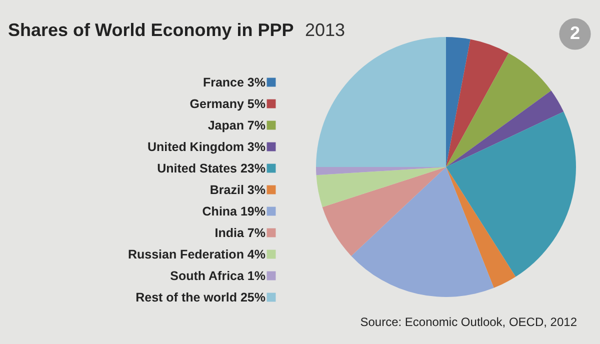  Describe the element at coordinates (206, 147) in the screenshot. I see `legend-label: United Kingdom 3%` at that location.